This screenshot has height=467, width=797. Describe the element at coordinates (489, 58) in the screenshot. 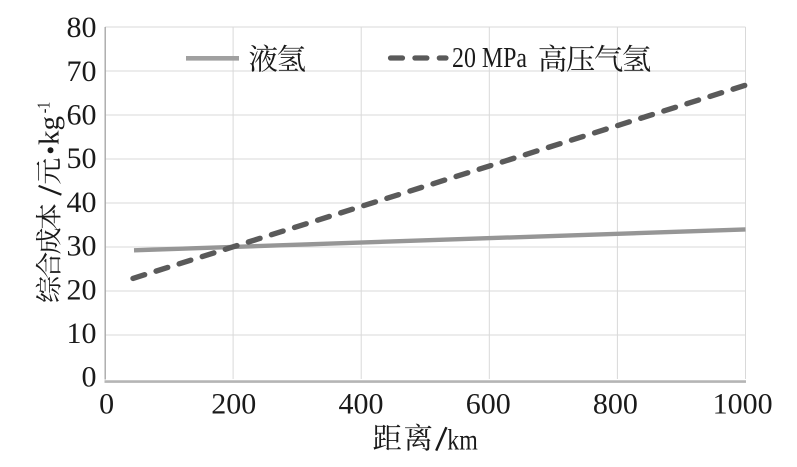

I see `svg-text: 20 MPa` at that location.